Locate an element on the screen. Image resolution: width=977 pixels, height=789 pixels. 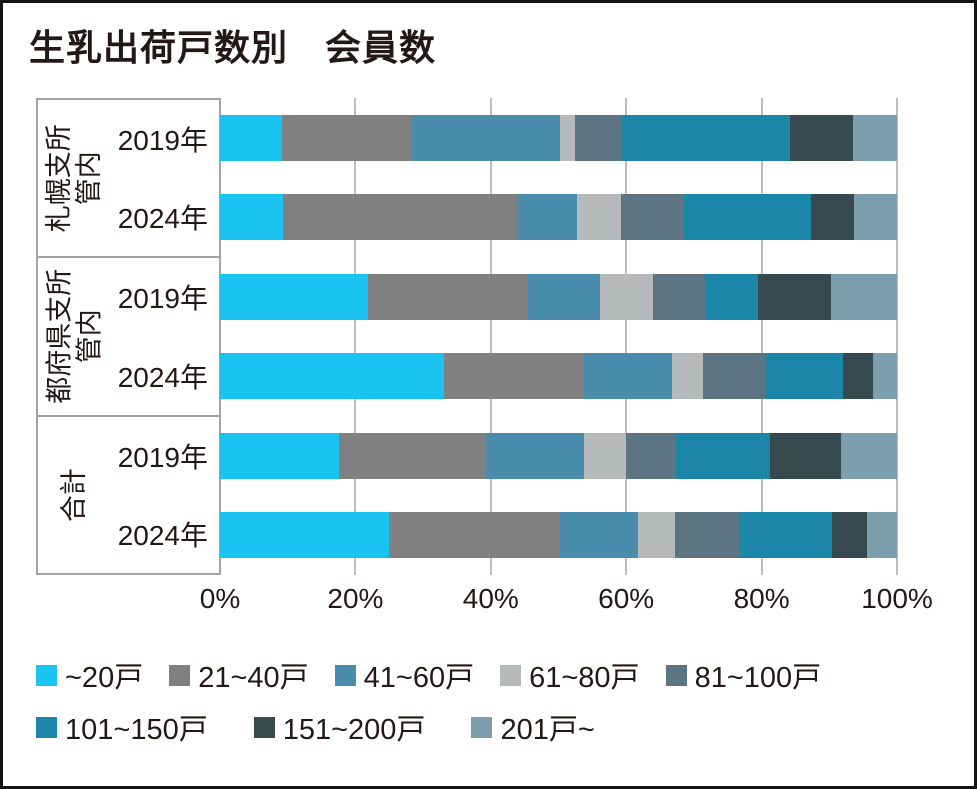
legend-item: ~20戸 is located at coordinates (89, 675).